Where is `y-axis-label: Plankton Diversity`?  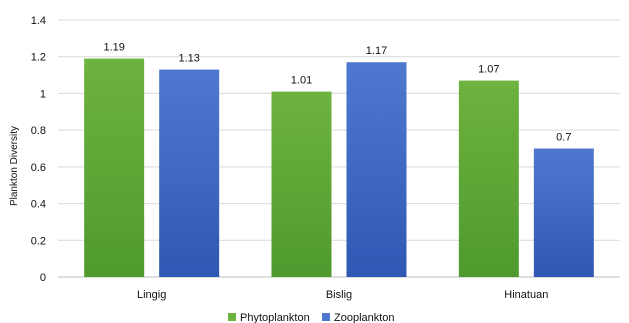
y-axis-label: Plankton Diversity is located at coordinates (14, 166).